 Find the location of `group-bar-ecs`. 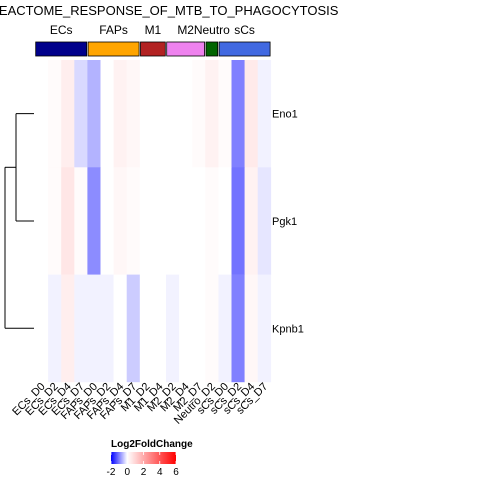

group-bar-ecs is located at coordinates (61, 49).